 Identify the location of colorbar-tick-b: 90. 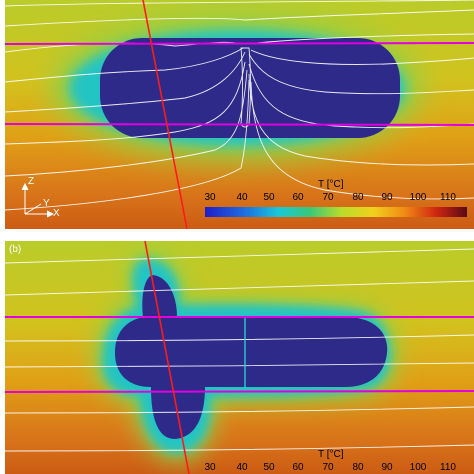
(387, 467).